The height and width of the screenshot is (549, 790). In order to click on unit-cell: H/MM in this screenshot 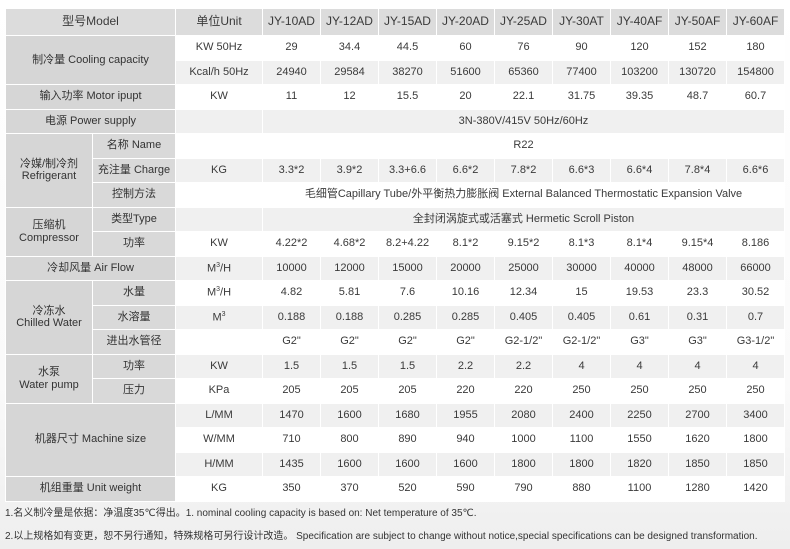, I will do `click(219, 464)`.